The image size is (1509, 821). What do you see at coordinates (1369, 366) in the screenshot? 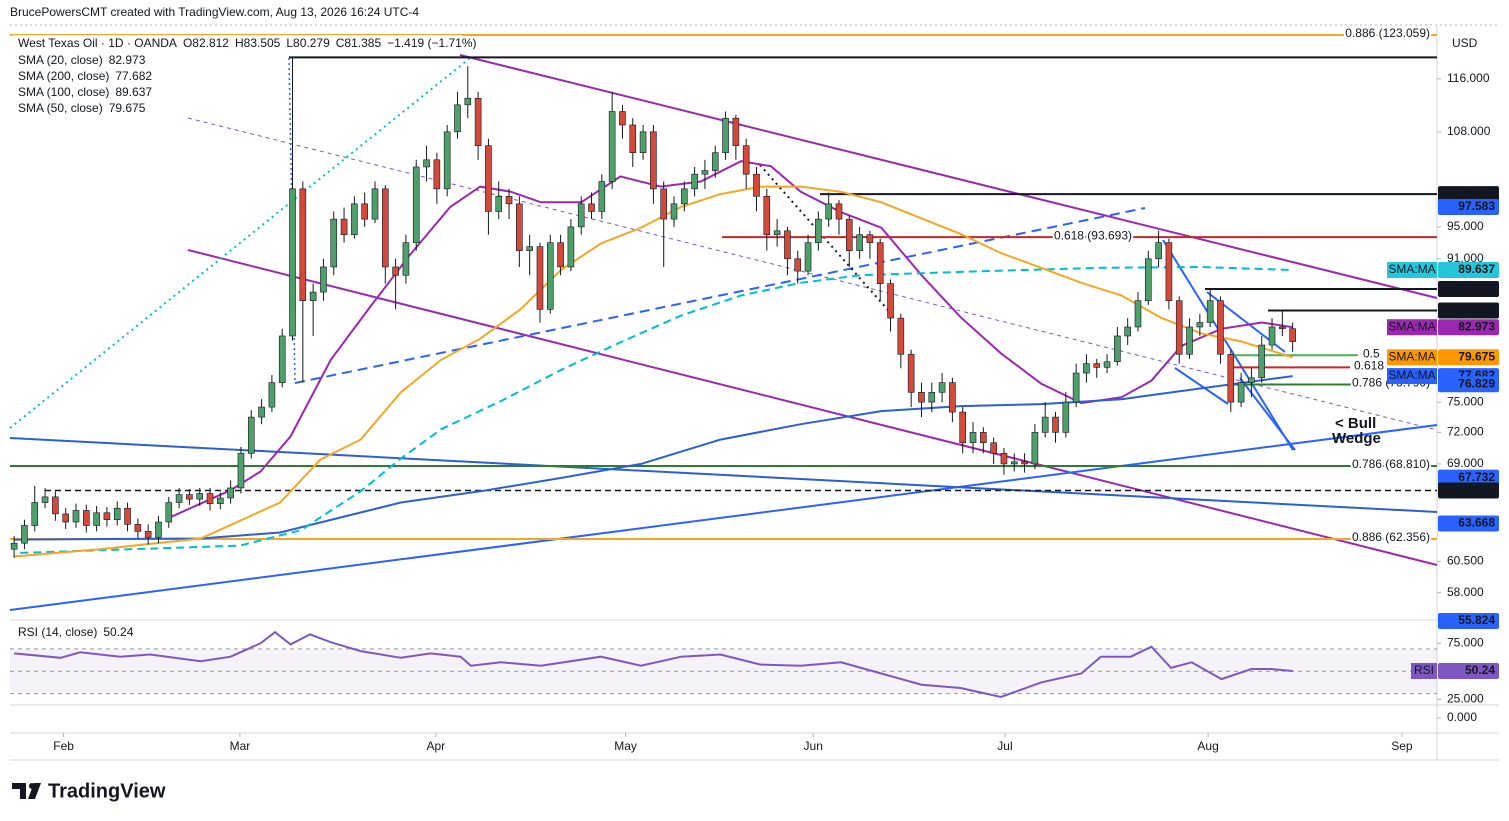
I see `level-label: 0.618` at bounding box center [1369, 366].